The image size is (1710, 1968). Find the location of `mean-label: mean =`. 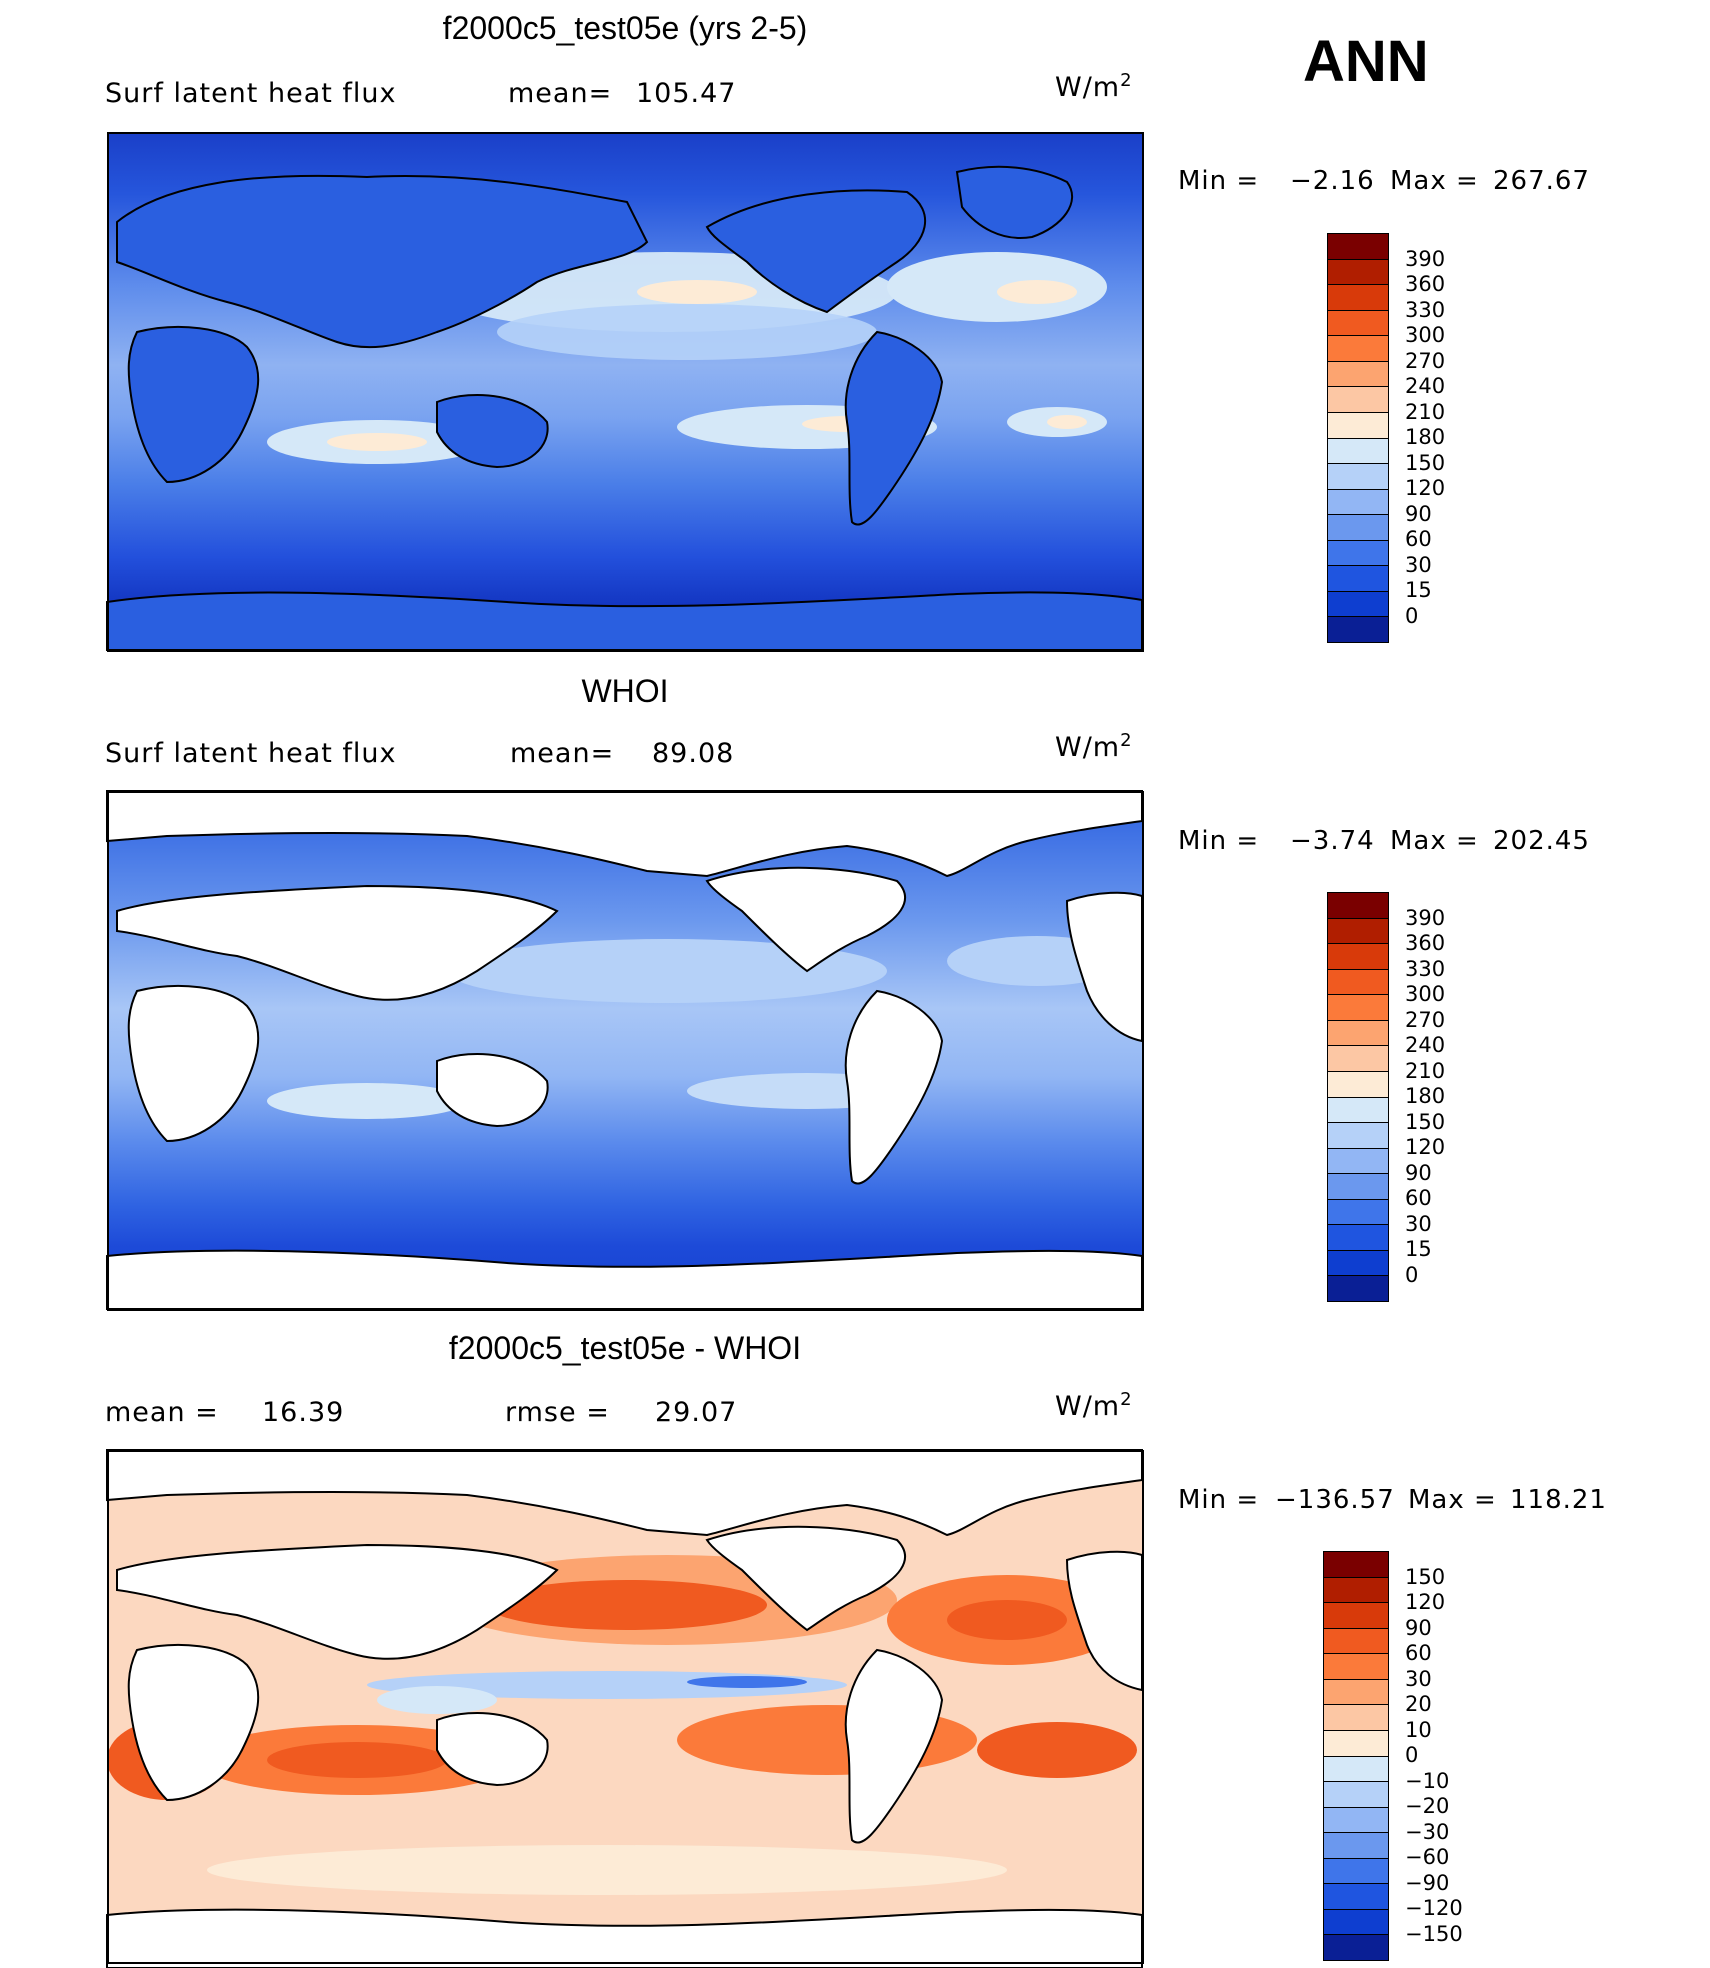

mean-label: mean = is located at coordinates (162, 1412).